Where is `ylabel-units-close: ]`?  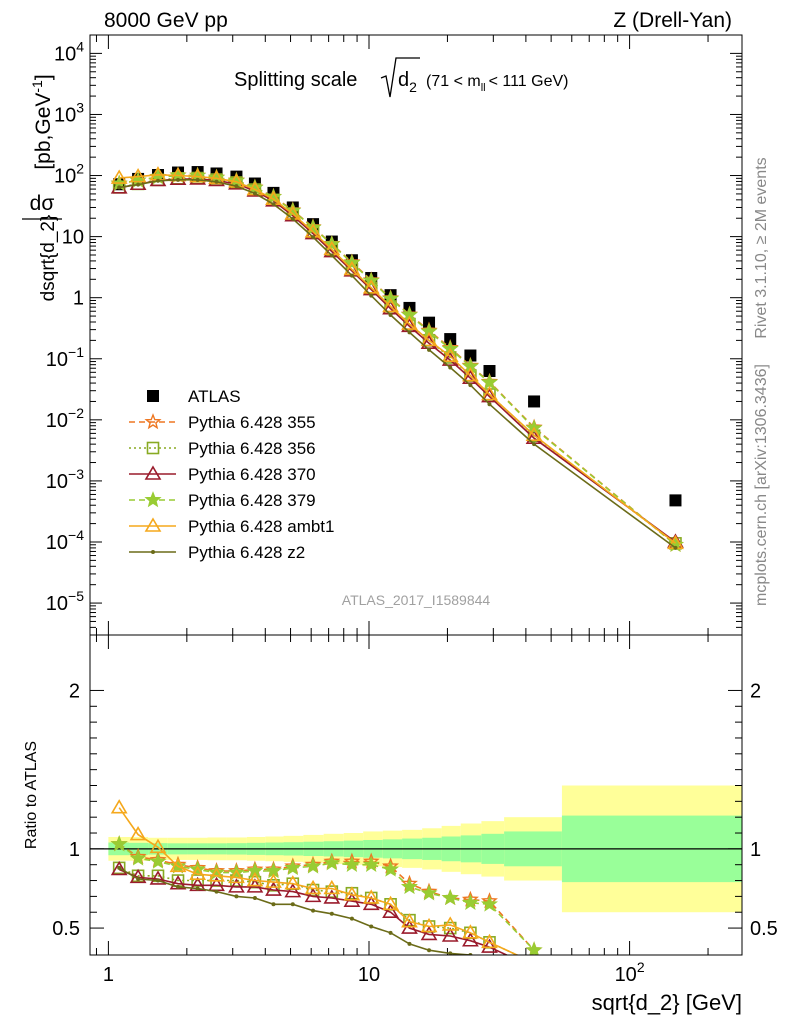 ylabel-units-close: ] is located at coordinates (43, 77).